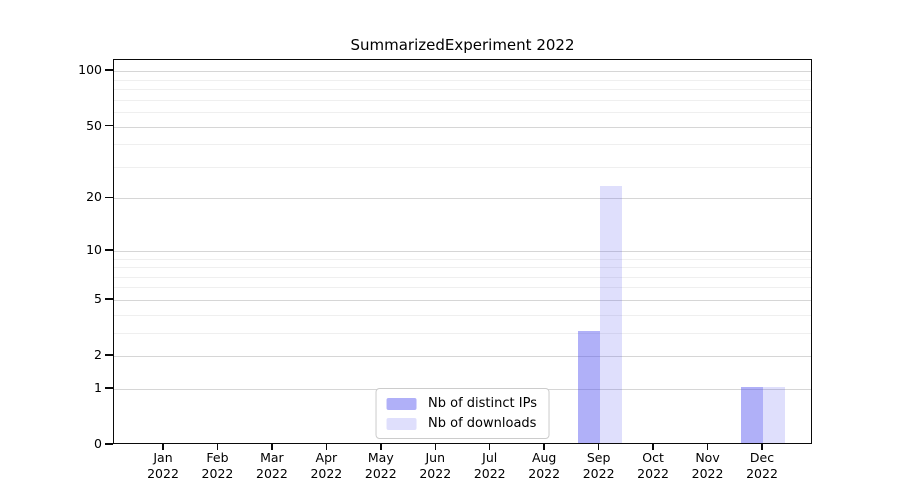  Describe the element at coordinates (163, 447) in the screenshot. I see `x-tick-mark-jan` at that location.